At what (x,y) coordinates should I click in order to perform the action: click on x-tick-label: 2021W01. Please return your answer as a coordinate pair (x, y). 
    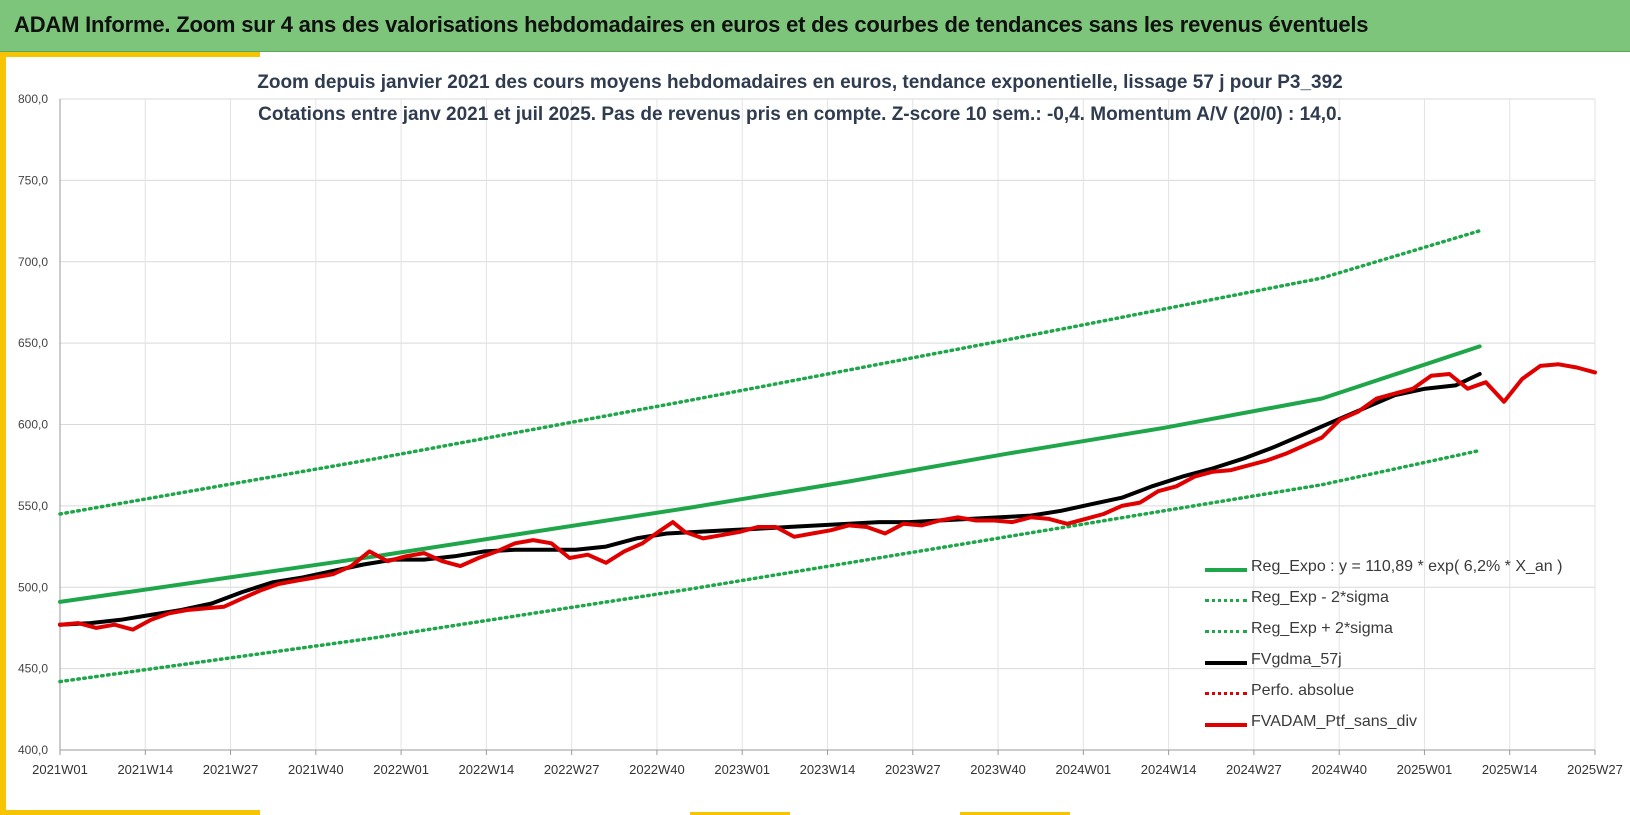
    Looking at the image, I should click on (60, 769).